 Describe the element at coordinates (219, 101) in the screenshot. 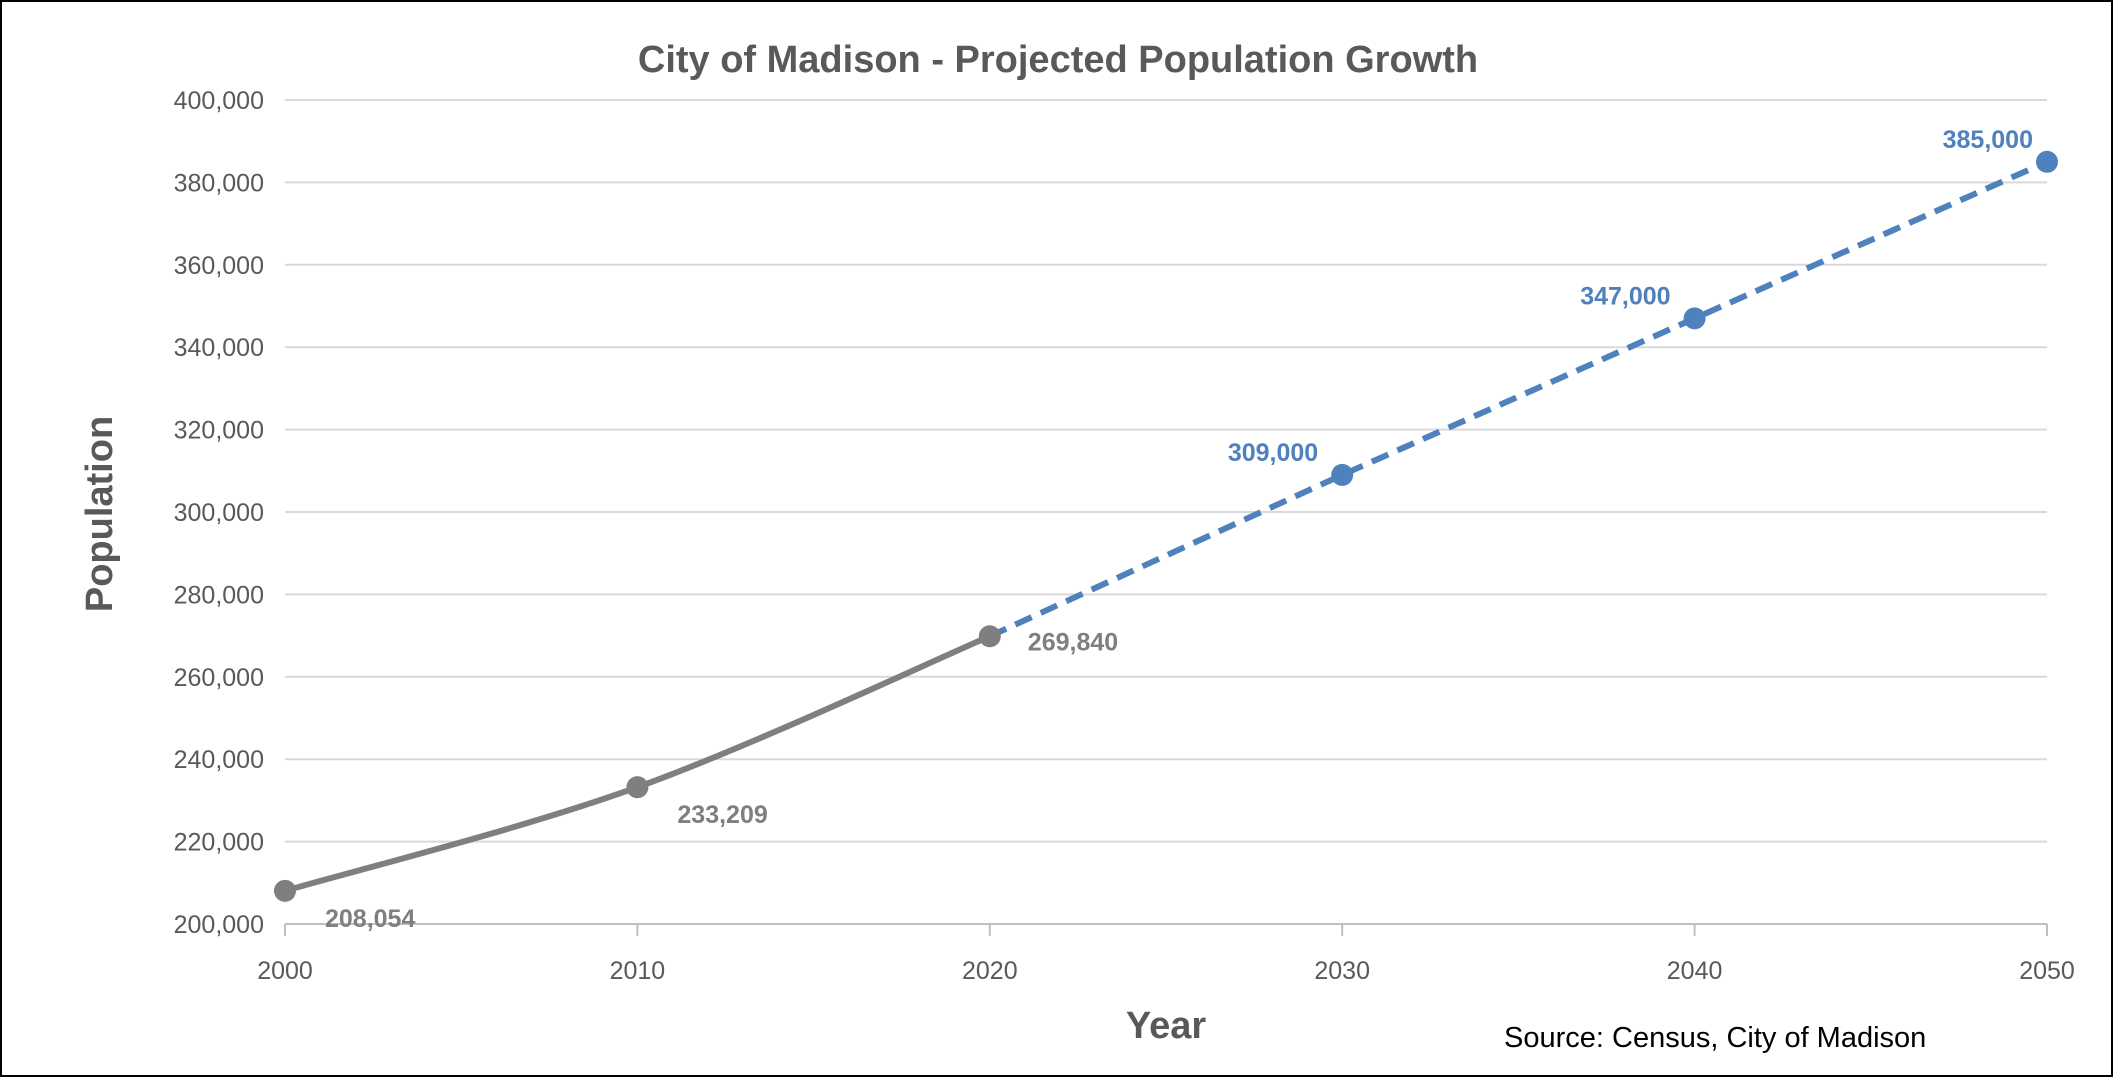

I see `y-tick-label: 400,000` at that location.